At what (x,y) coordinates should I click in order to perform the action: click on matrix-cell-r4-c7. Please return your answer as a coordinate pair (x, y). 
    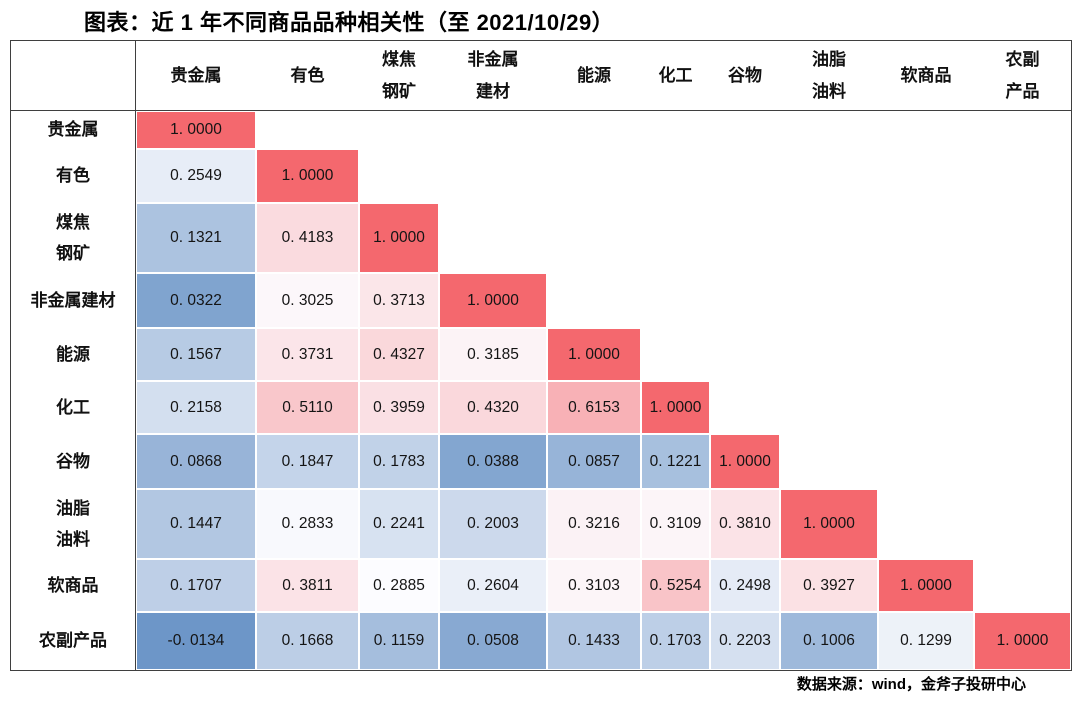
    Looking at the image, I should click on (829, 354).